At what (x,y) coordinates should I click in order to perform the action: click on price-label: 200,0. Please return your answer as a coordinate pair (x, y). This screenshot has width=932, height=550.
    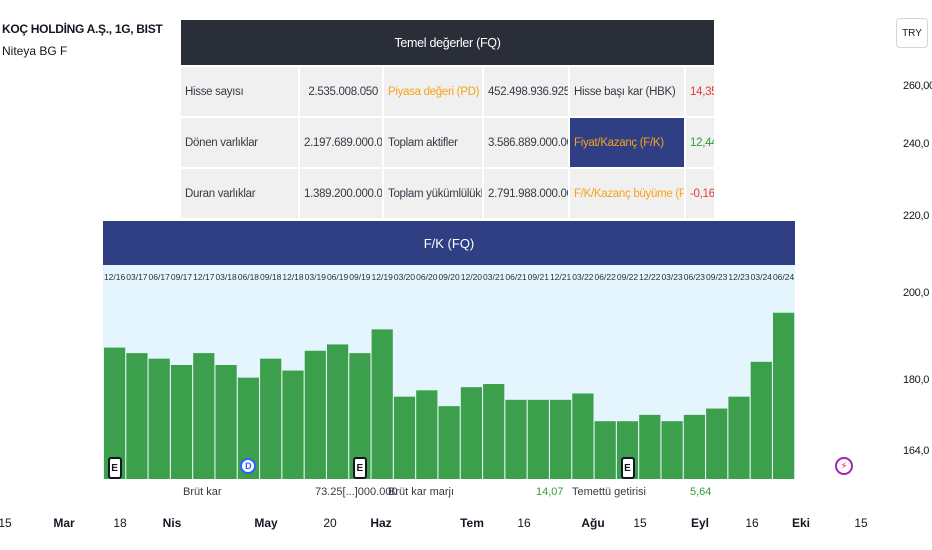
    Looking at the image, I should click on (916, 293).